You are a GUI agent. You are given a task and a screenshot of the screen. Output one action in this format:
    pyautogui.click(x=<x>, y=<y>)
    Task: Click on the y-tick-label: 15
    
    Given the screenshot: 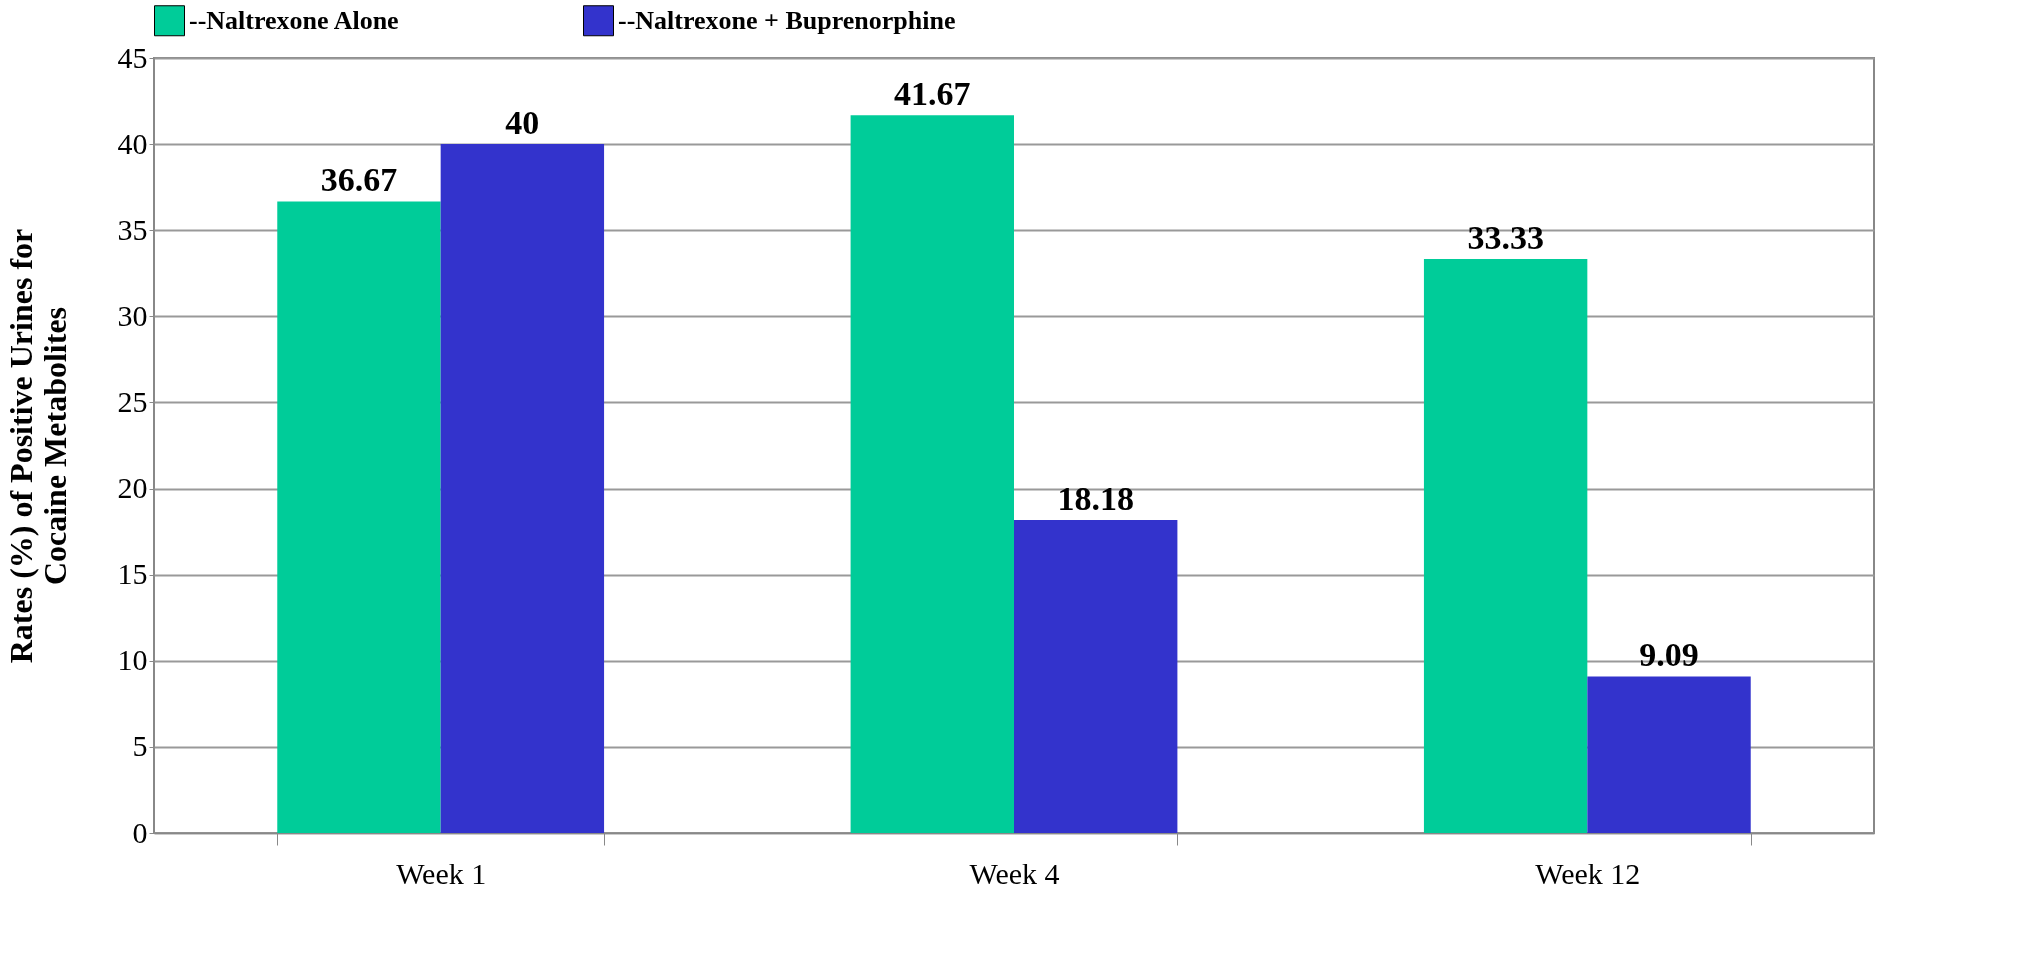 What is the action you would take?
    pyautogui.click(x=132, y=574)
    